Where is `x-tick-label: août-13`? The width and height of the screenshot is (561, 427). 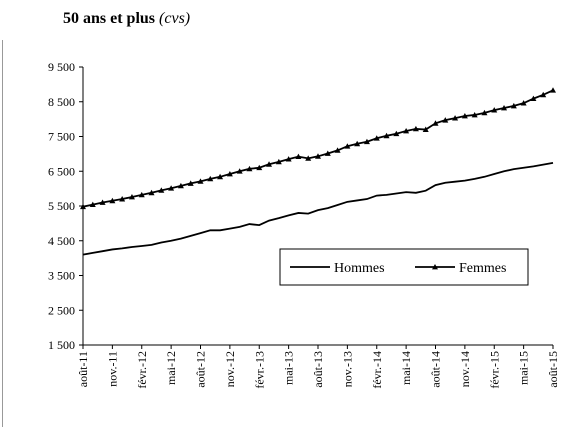 x-tick-label: août-13 is located at coordinates (318, 369).